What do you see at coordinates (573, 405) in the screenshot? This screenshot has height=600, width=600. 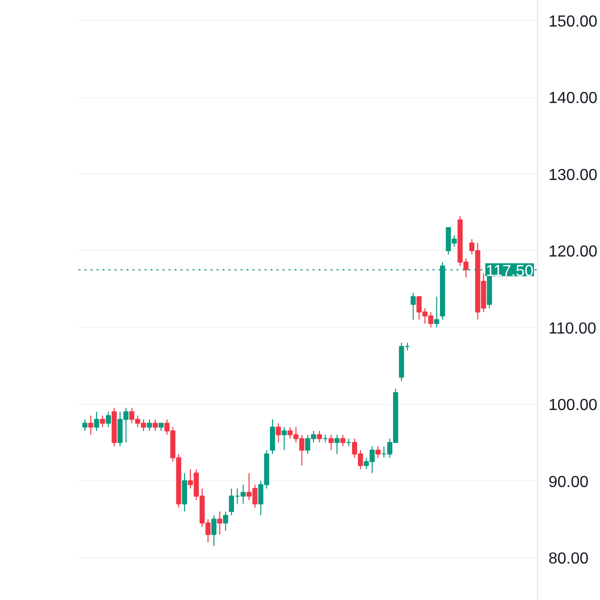 I see `y-tick-label: 100.00` at bounding box center [573, 405].